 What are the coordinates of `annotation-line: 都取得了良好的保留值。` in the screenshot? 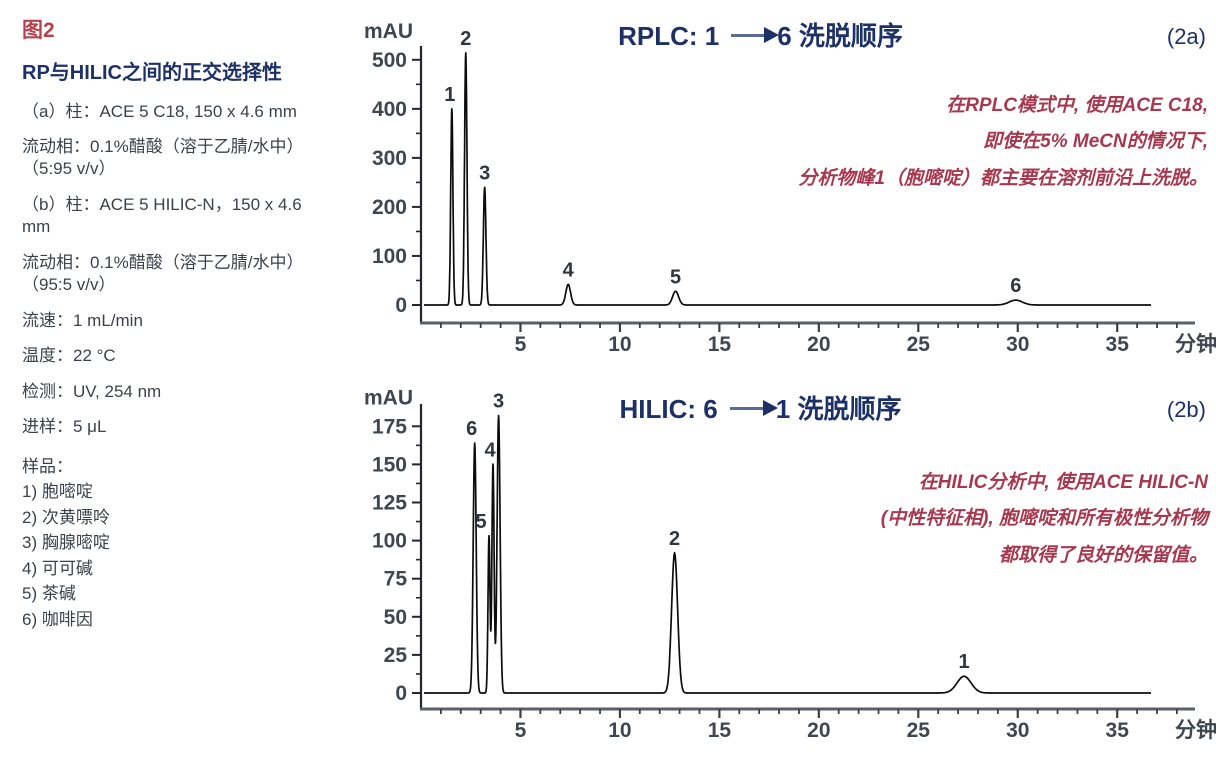 It's located at (1103, 555).